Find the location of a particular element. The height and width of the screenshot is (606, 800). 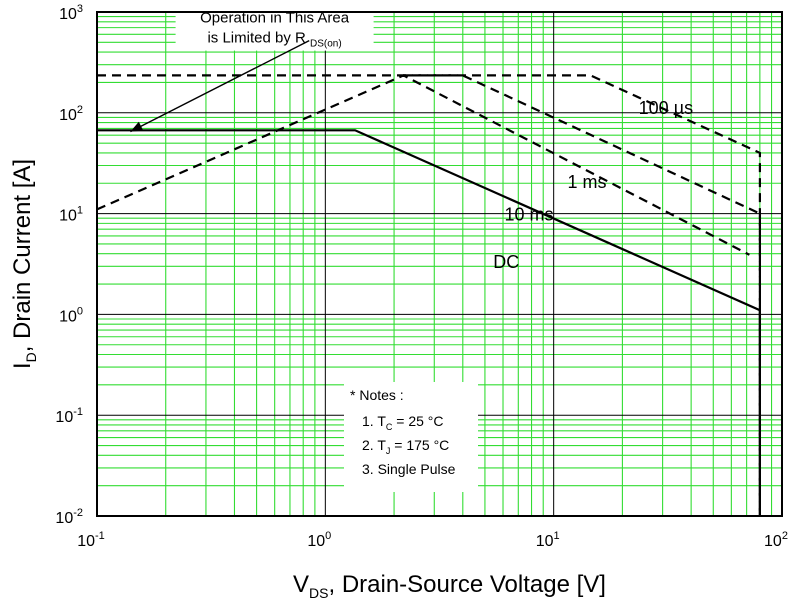

annotation-arrow-shaft is located at coordinates (220, 86).